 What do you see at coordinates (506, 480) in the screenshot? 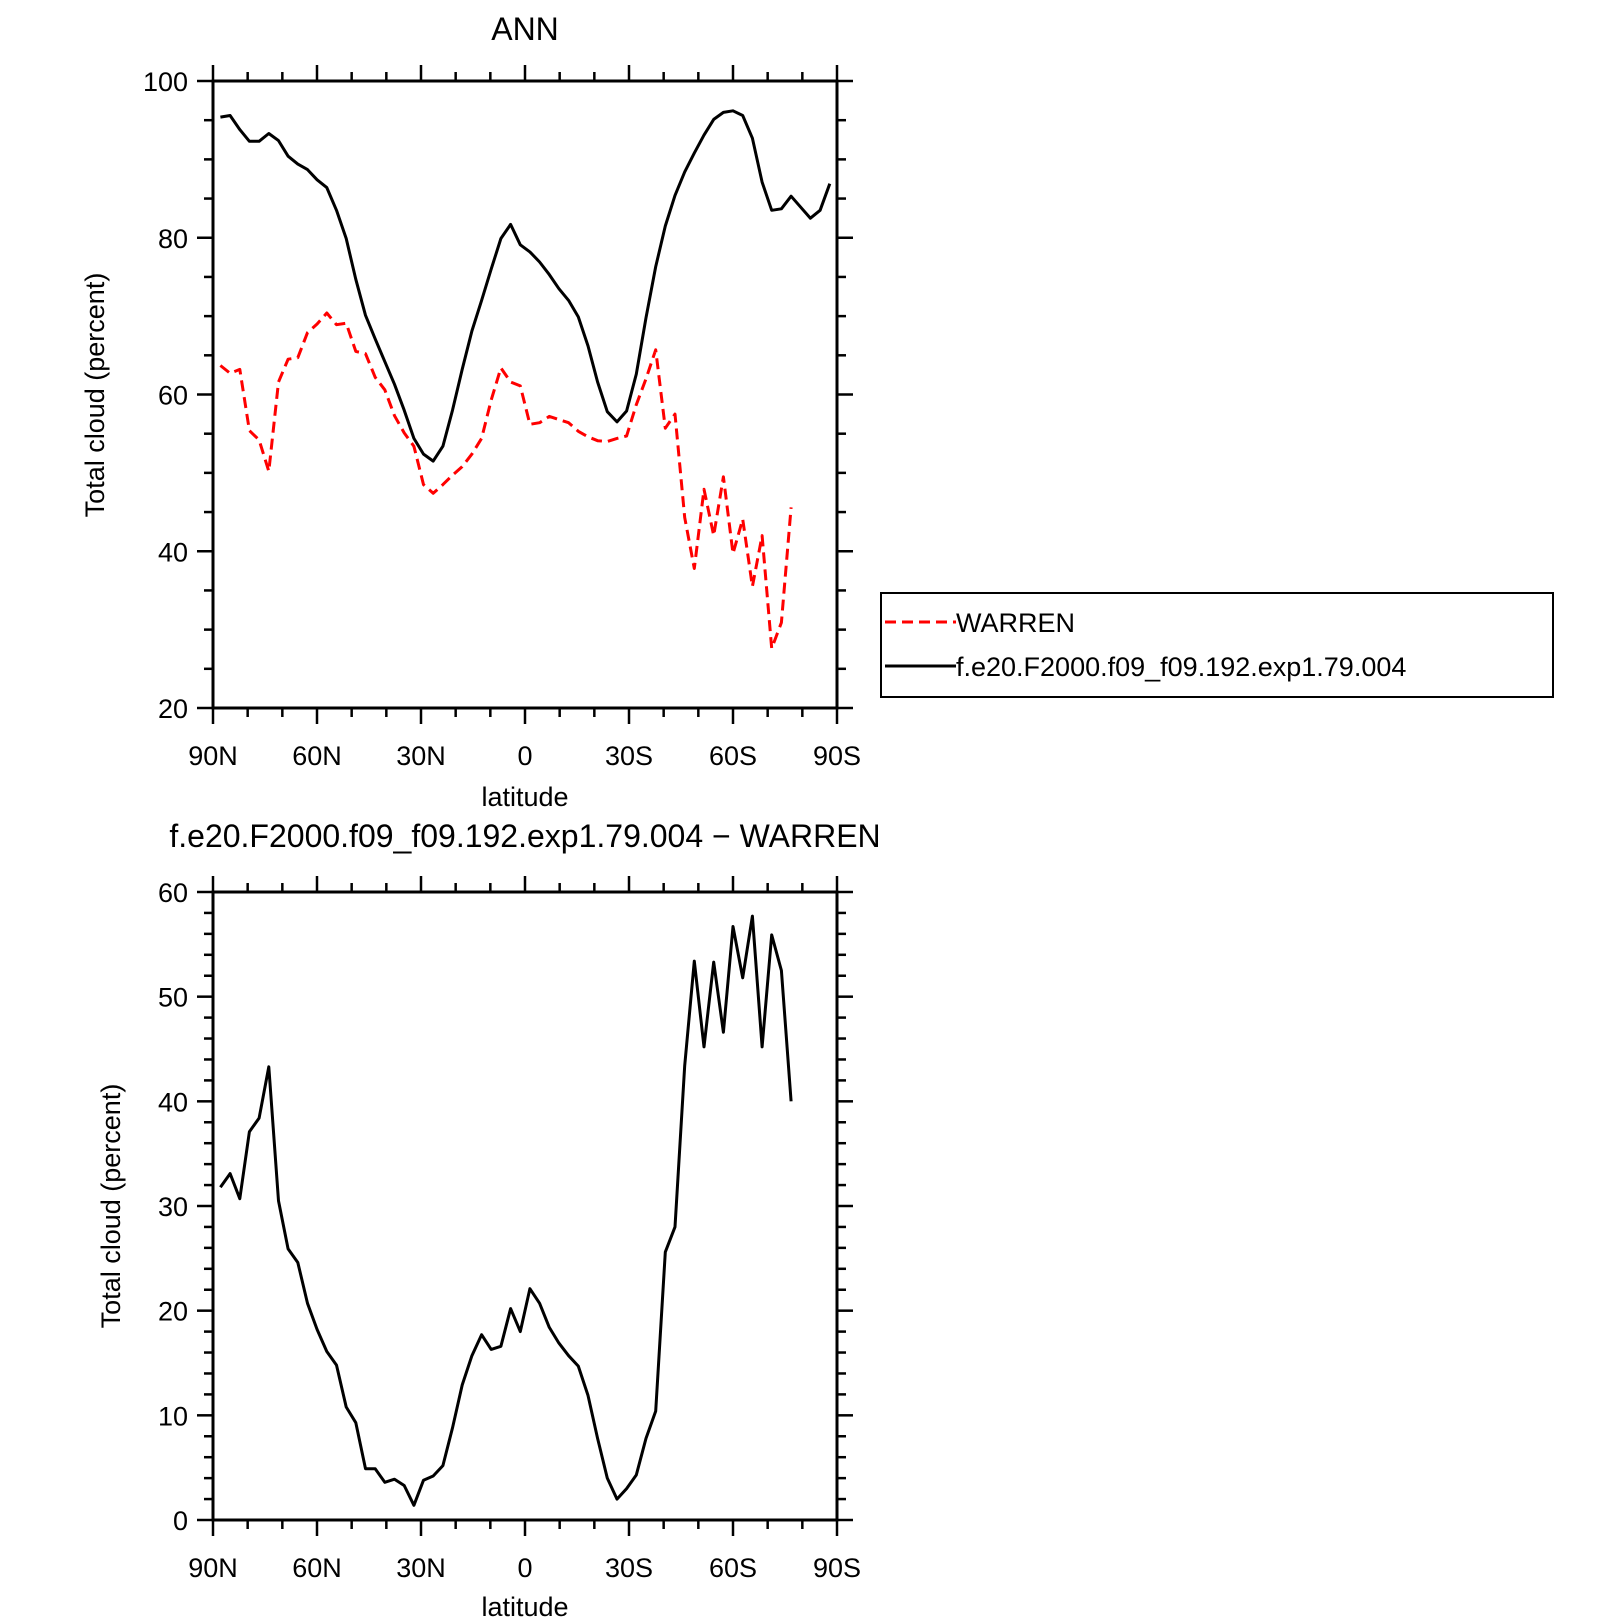
I see `series-line-warren` at bounding box center [506, 480].